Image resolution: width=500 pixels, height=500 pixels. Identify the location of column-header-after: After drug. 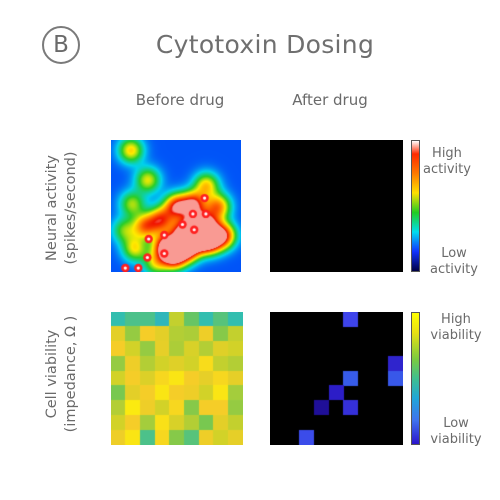
(330, 100).